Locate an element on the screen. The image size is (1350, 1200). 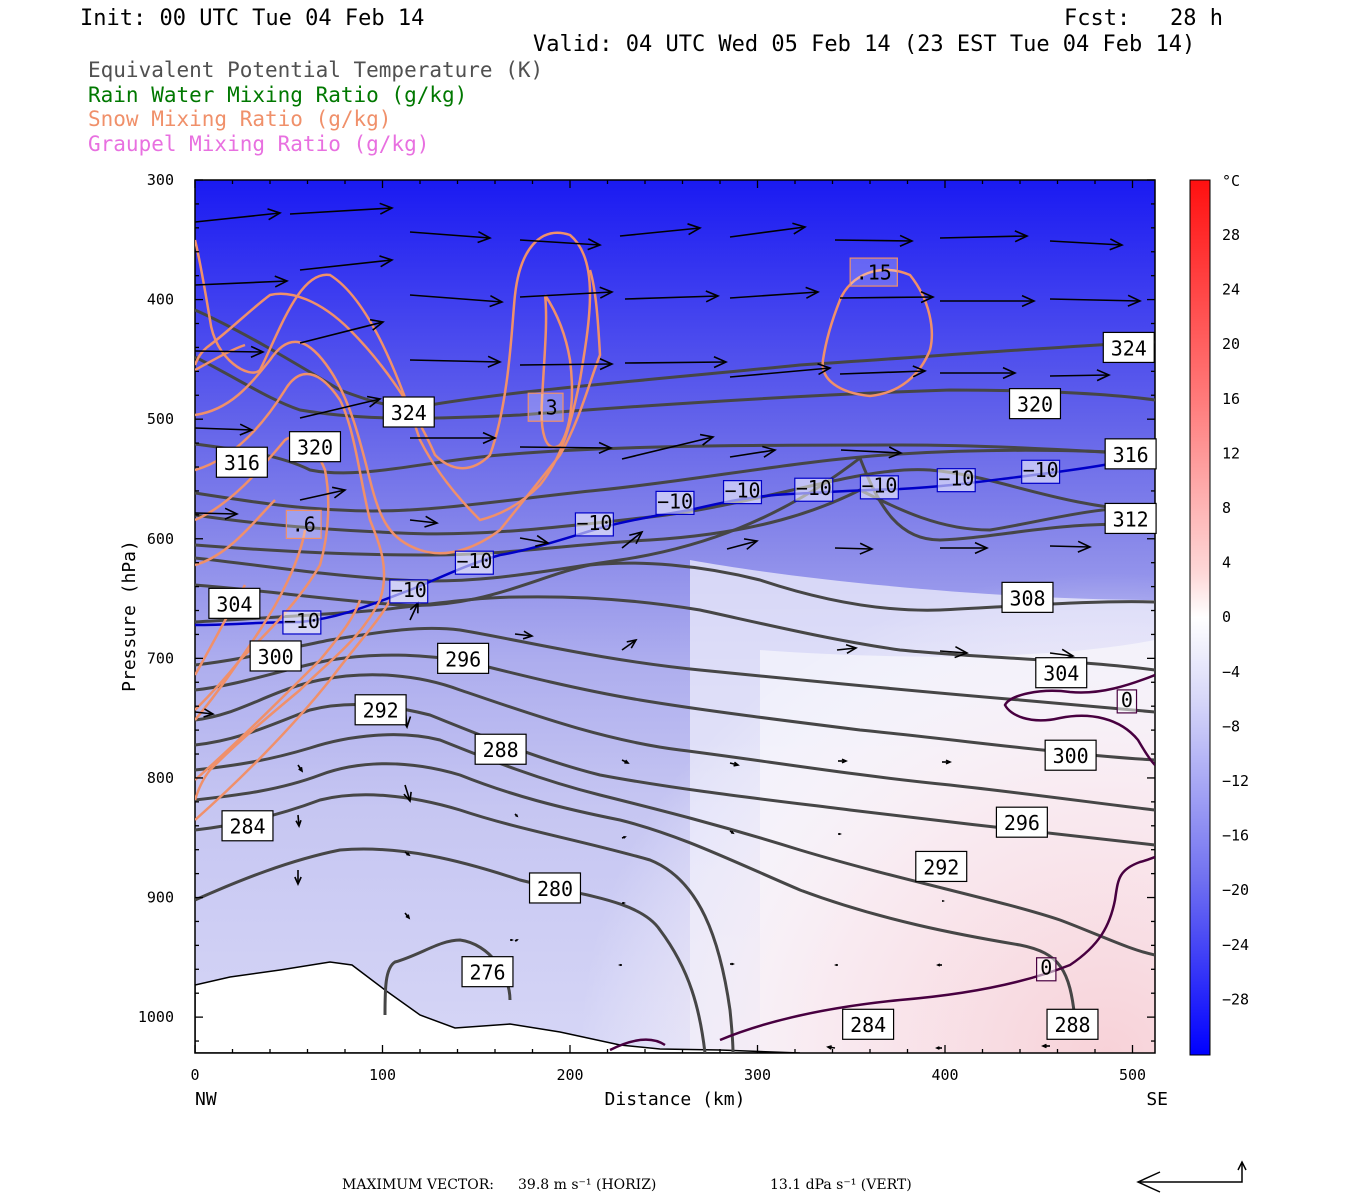
max-vector-label: MAXIMUM VECTOR: is located at coordinates (418, 1185).